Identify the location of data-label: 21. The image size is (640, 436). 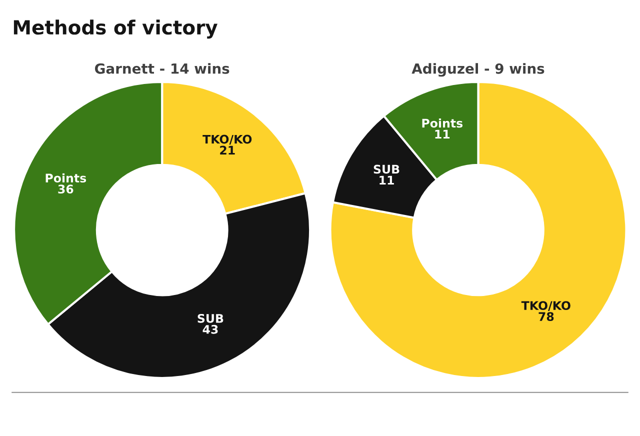
(227, 150).